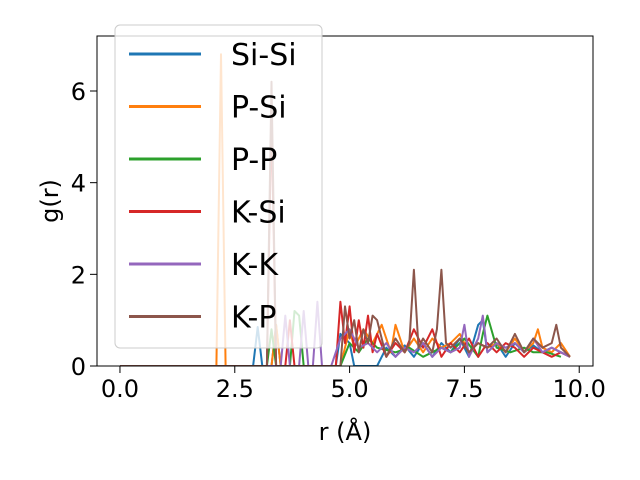 Image resolution: width=640 pixels, height=480 pixels. What do you see at coordinates (345, 333) in the screenshot?
I see `series-line-k-k` at bounding box center [345, 333].